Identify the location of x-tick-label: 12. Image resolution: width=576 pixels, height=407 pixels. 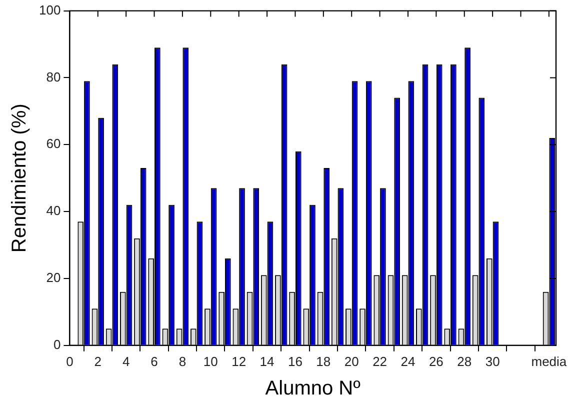
(239, 361).